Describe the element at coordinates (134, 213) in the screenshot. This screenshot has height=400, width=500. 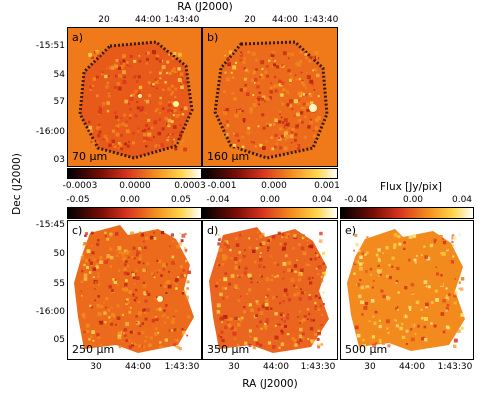
I see `colorbar-c` at that location.